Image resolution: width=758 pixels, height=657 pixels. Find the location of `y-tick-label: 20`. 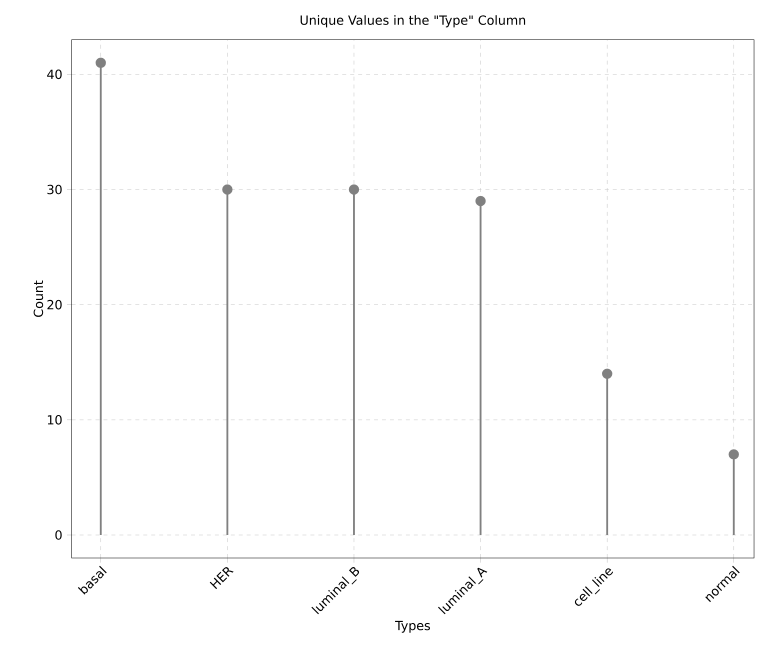

y-tick-label: 20 is located at coordinates (54, 305).